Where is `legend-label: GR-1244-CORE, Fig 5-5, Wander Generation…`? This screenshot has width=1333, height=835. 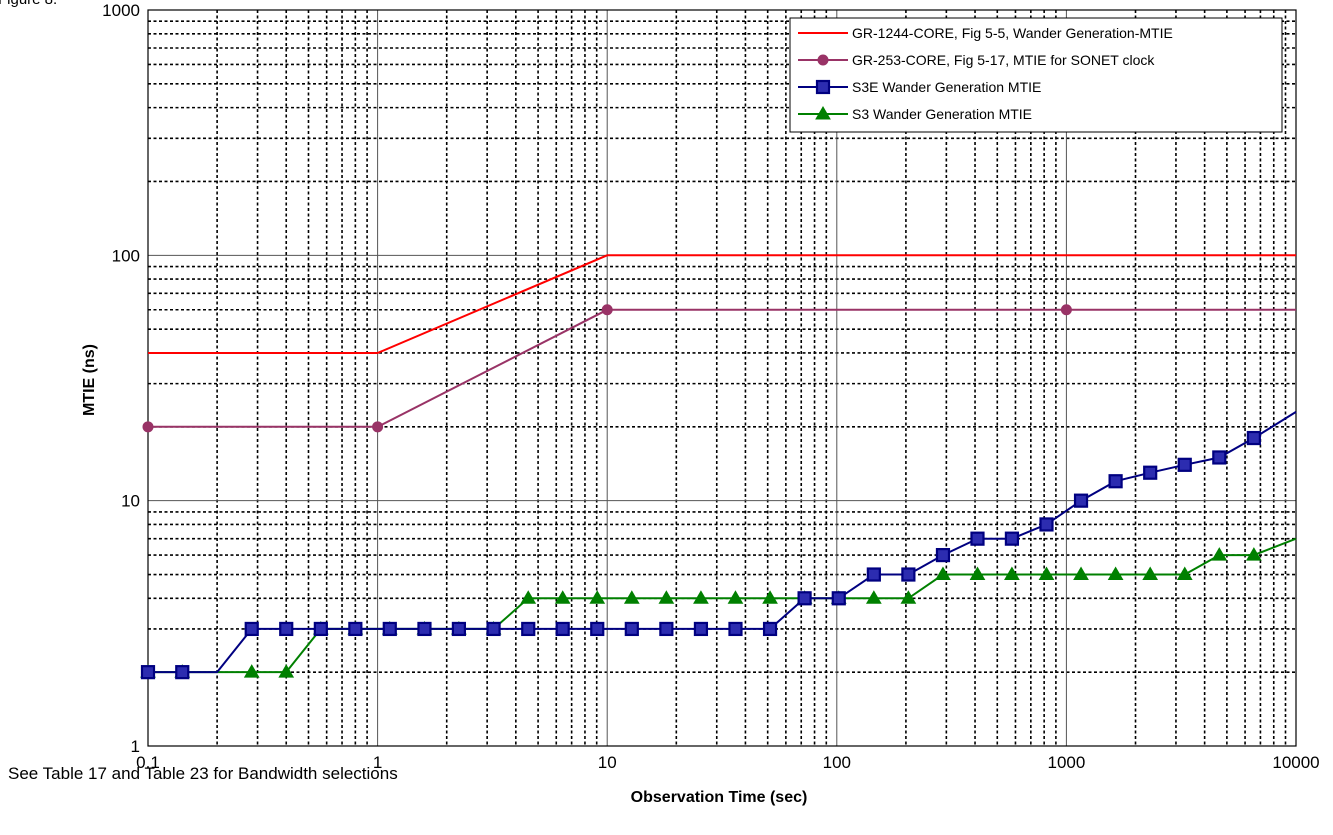 legend-label: GR-1244-CORE, Fig 5-5, Wander Generation… is located at coordinates (1012, 33).